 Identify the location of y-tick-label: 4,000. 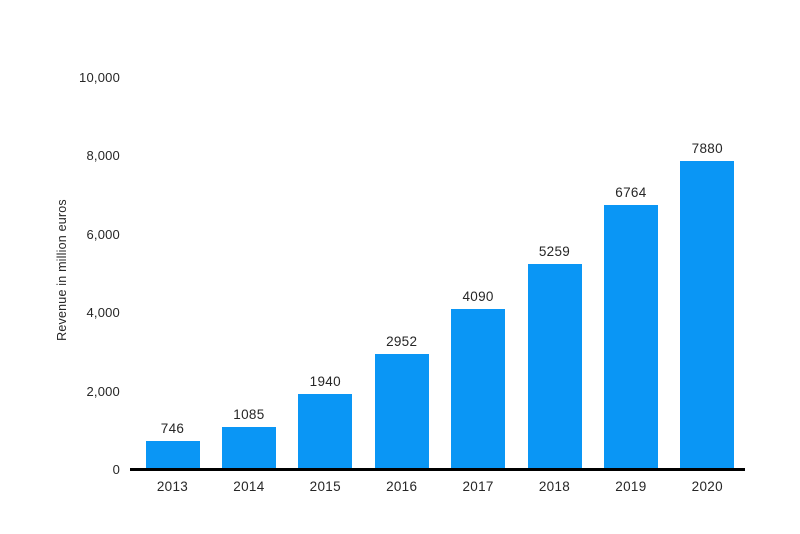
(103, 312).